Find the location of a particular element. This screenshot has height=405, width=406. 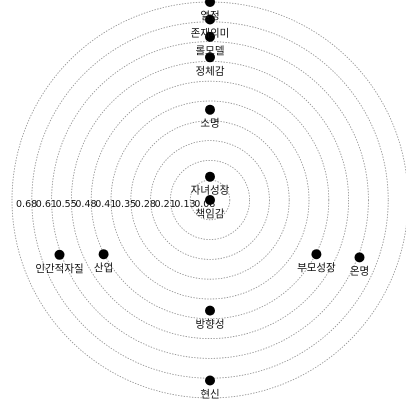

point-label: 부모성장 is located at coordinates (316, 268).